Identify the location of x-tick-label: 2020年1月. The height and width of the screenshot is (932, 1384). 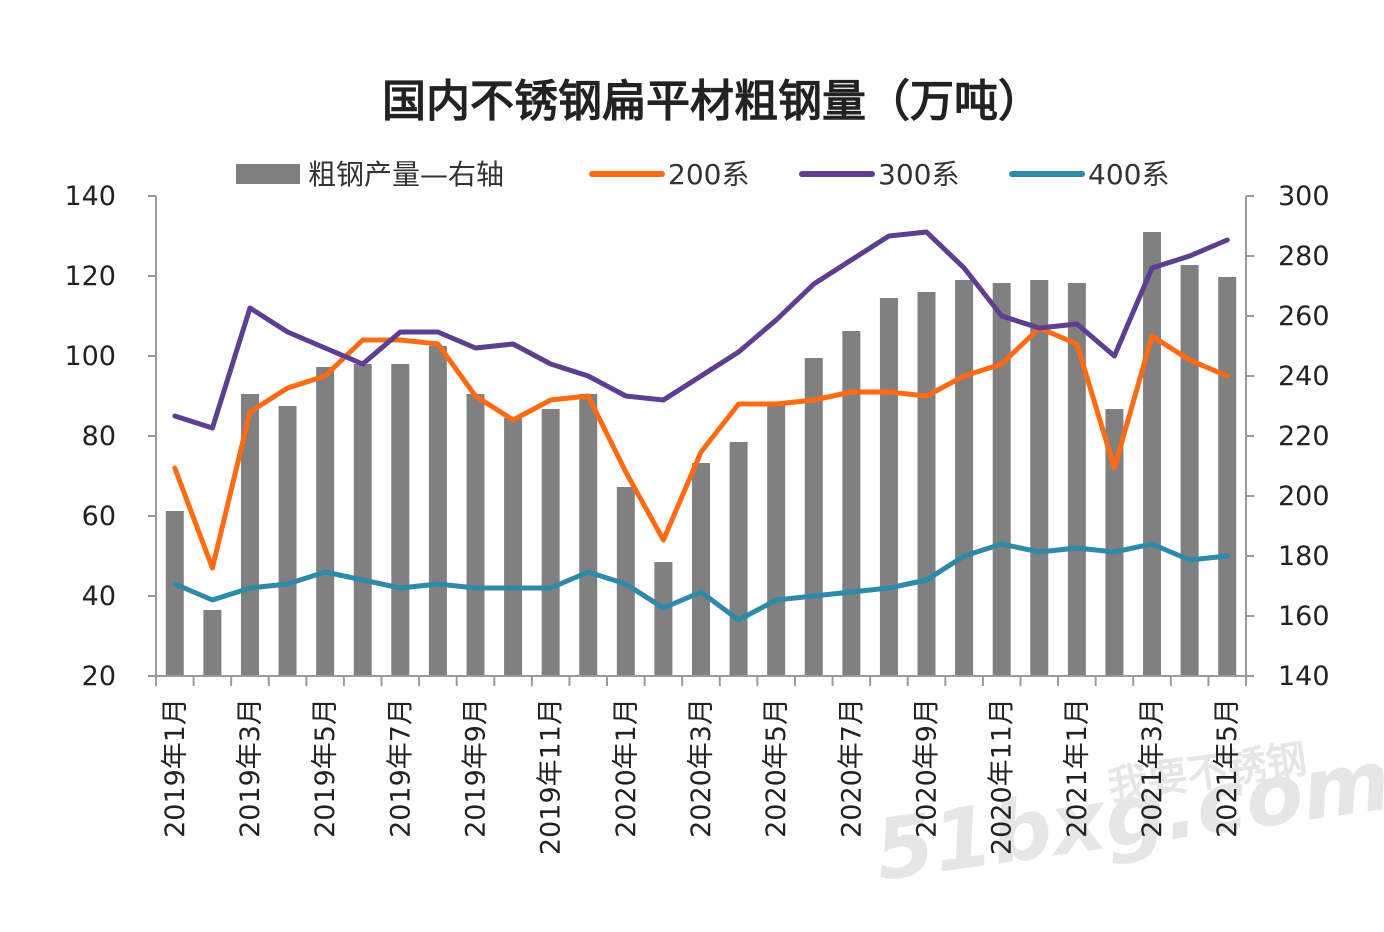
(626, 768).